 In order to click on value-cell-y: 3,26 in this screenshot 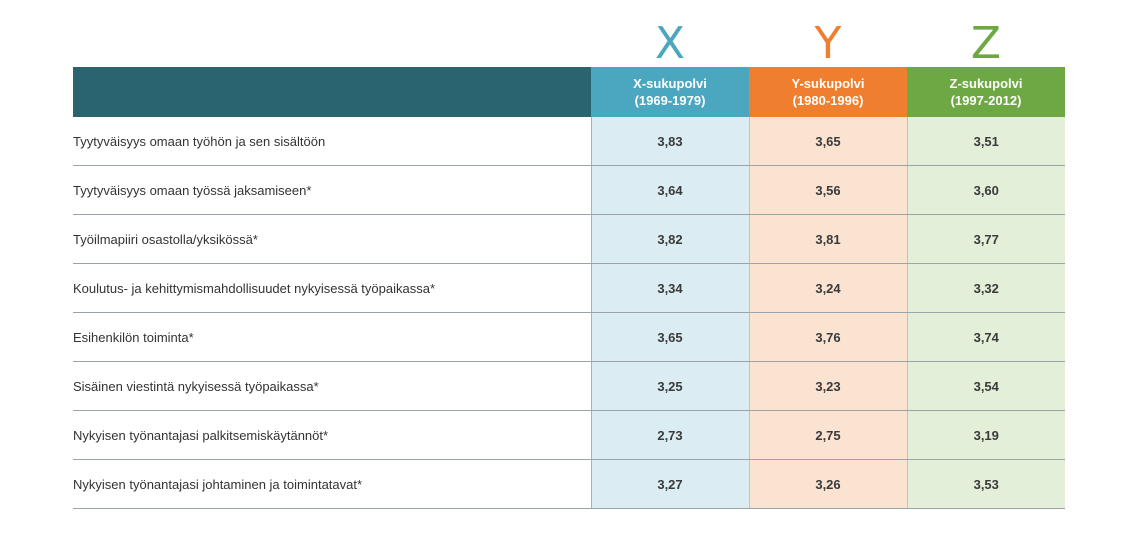, I will do `click(827, 484)`.